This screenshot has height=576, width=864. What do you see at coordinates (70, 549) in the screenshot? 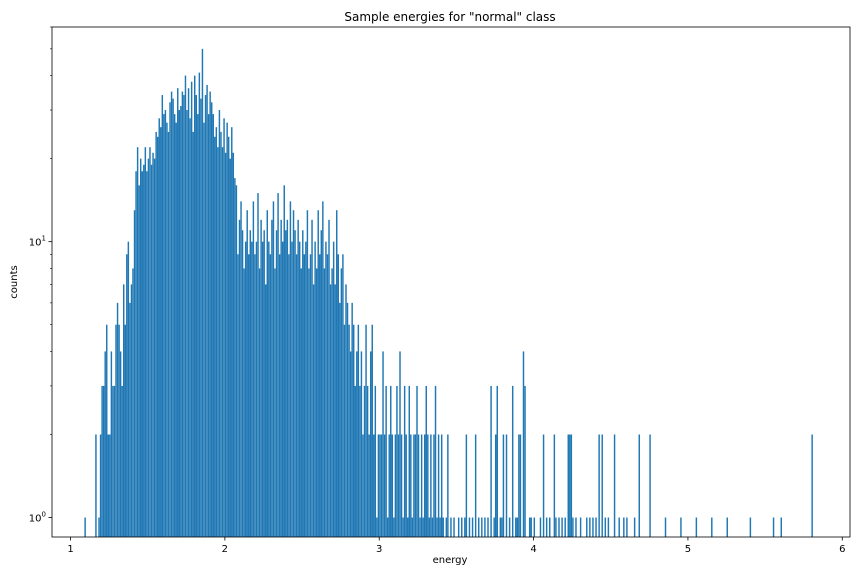
I see `x-tick-label: 1` at bounding box center [70, 549].